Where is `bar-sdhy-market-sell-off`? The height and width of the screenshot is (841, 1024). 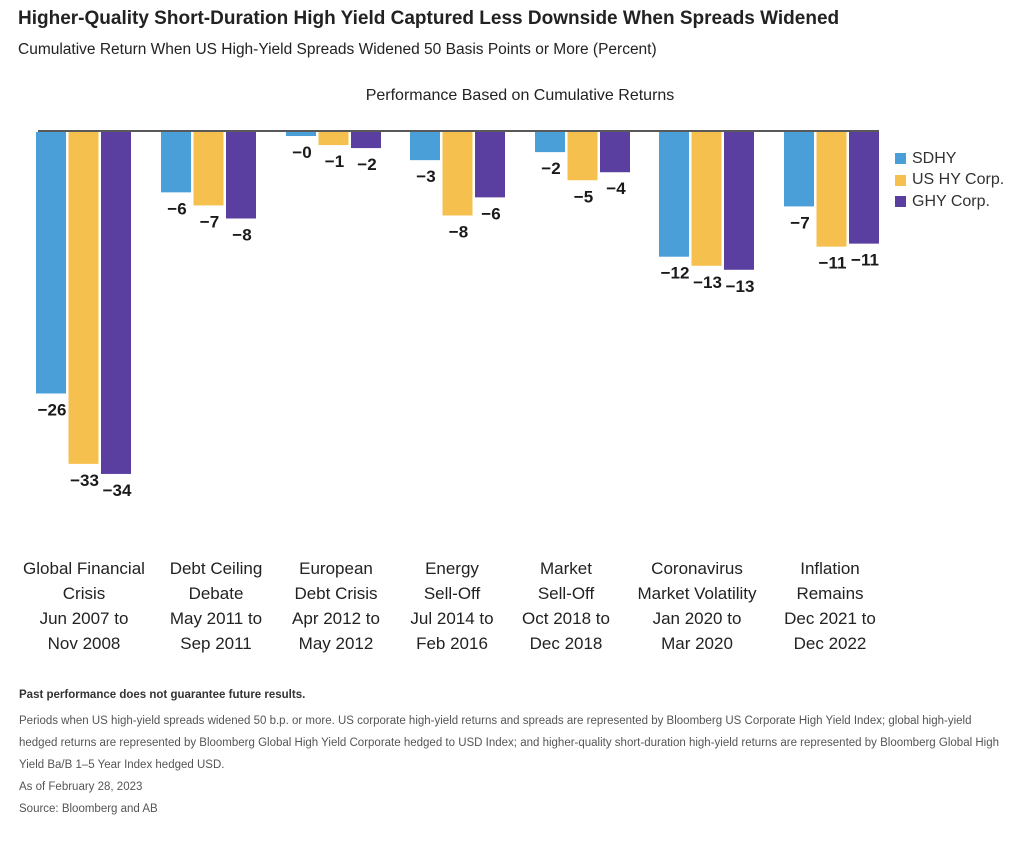
bar-sdhy-market-sell-off is located at coordinates (550, 142).